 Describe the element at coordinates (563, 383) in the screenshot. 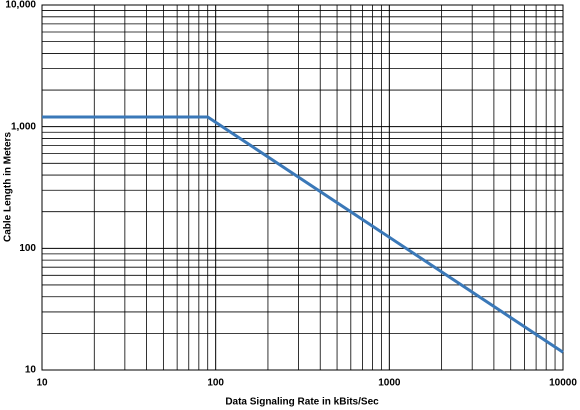

I see `x-tick-label: 10000` at that location.